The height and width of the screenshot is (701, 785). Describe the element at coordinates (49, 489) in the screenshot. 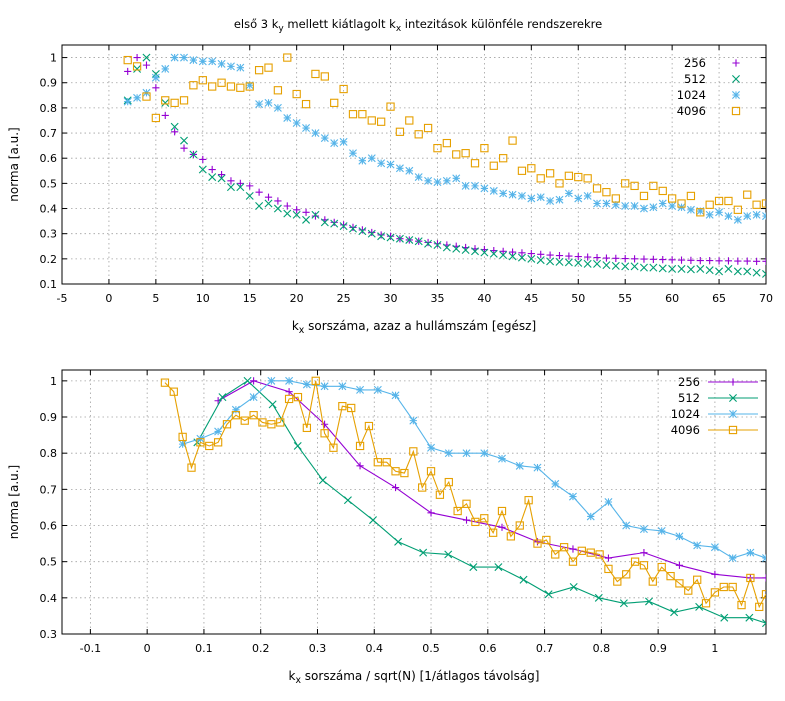

I see `y-tick-label: 0.7` at that location.